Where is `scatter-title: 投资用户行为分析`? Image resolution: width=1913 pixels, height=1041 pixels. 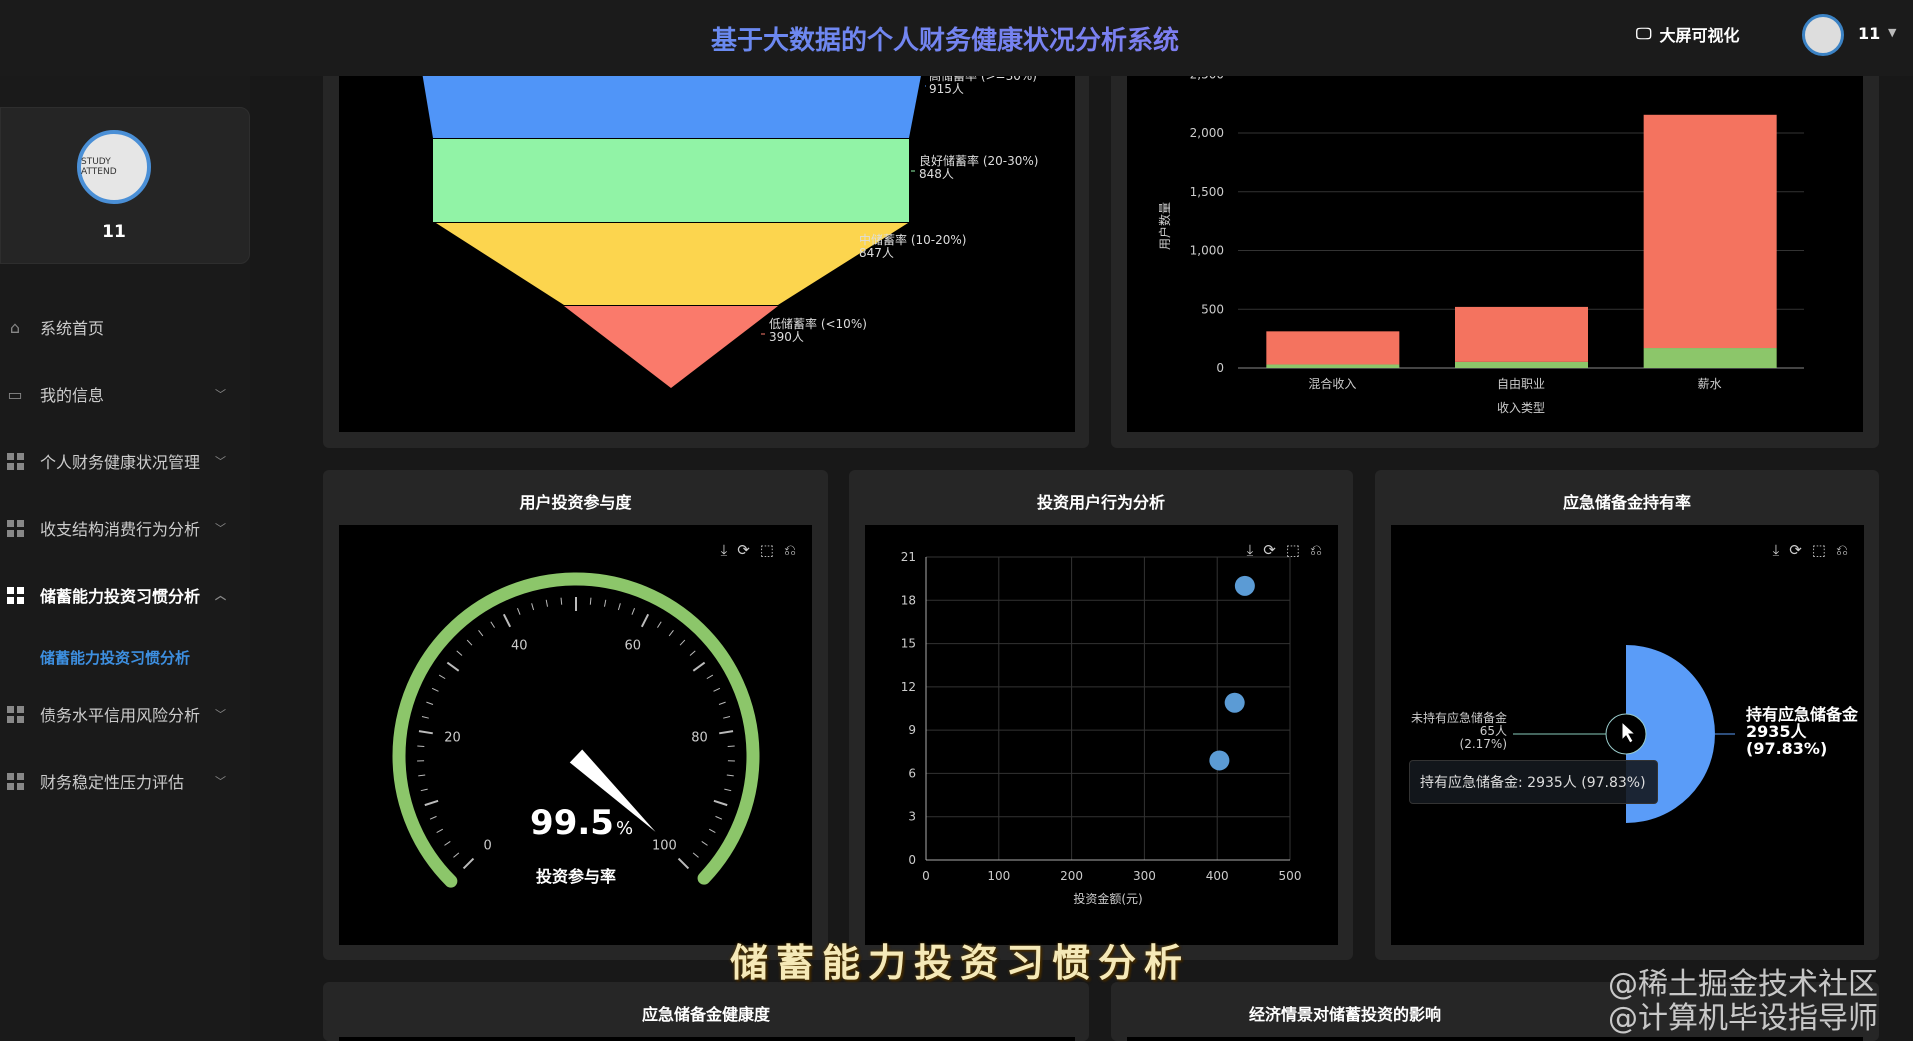 scatter-title: 投资用户行为分析 is located at coordinates (1100, 502).